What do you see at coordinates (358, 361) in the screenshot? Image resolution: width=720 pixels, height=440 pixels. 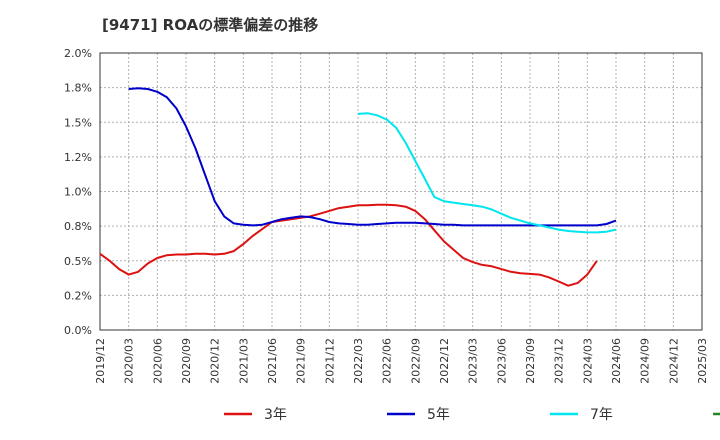 I see `x-tick-label: 2022/03` at bounding box center [358, 361].